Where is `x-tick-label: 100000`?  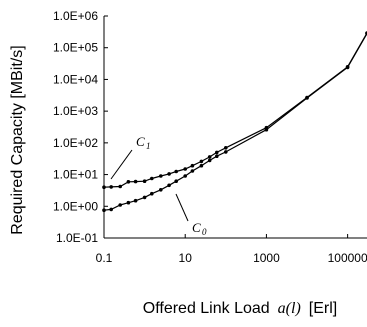 x-tick-label: 100000 is located at coordinates (347, 258).